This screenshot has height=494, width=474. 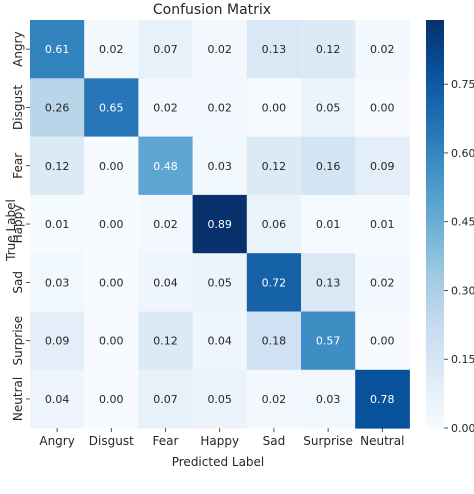 What do you see at coordinates (212, 10) in the screenshot?
I see `chart-title: Confusion Matrix` at bounding box center [212, 10].